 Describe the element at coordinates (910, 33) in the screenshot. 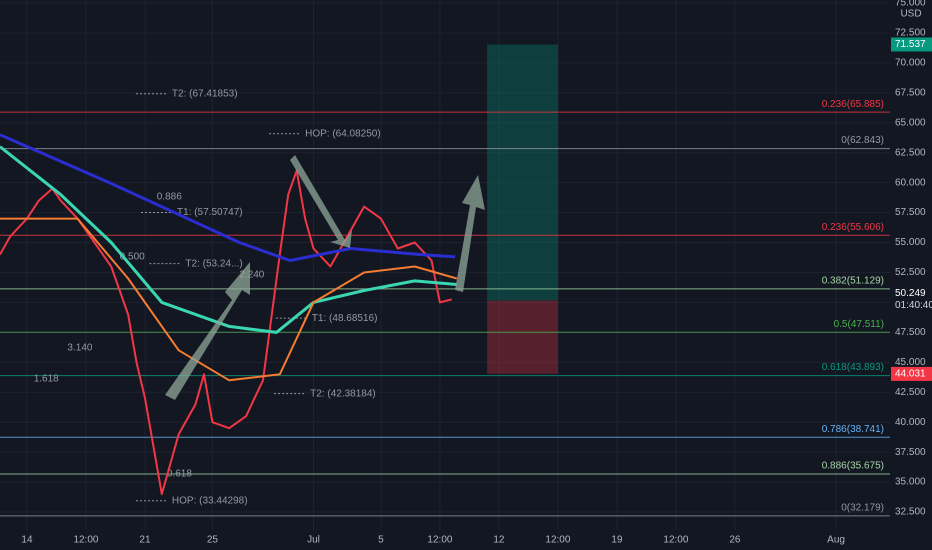

I see `y-tick-label: 72.500` at that location.